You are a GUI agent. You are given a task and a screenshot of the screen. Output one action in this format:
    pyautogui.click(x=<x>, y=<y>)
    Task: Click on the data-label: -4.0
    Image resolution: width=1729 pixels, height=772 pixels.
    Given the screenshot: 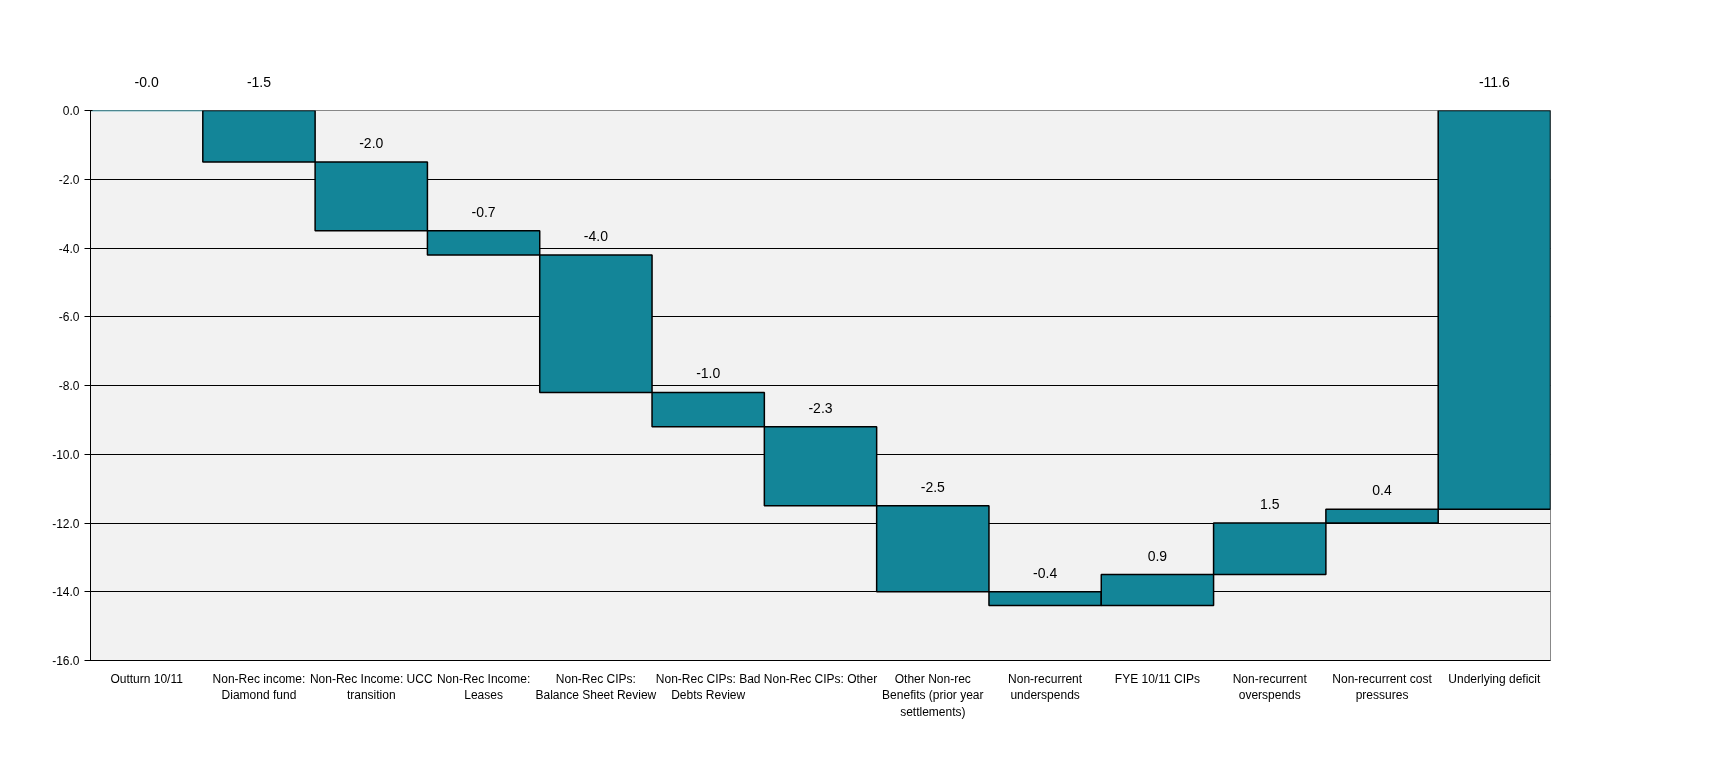 What is the action you would take?
    pyautogui.click(x=596, y=235)
    